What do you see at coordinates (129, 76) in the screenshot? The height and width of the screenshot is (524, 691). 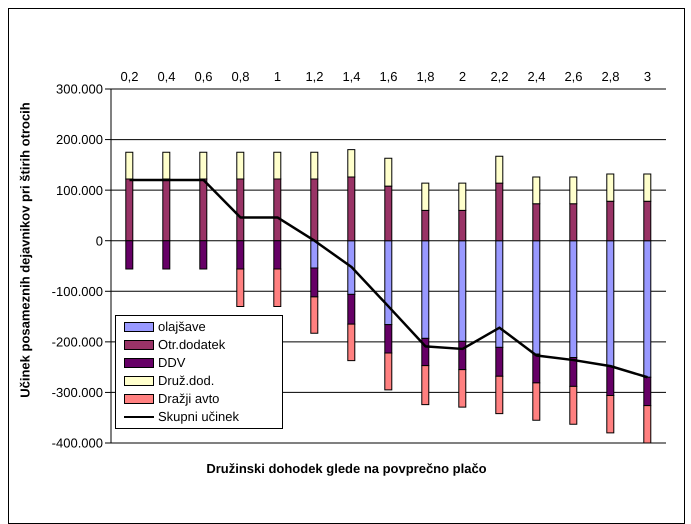 I see `x-tick-label: 0,2` at bounding box center [129, 76].